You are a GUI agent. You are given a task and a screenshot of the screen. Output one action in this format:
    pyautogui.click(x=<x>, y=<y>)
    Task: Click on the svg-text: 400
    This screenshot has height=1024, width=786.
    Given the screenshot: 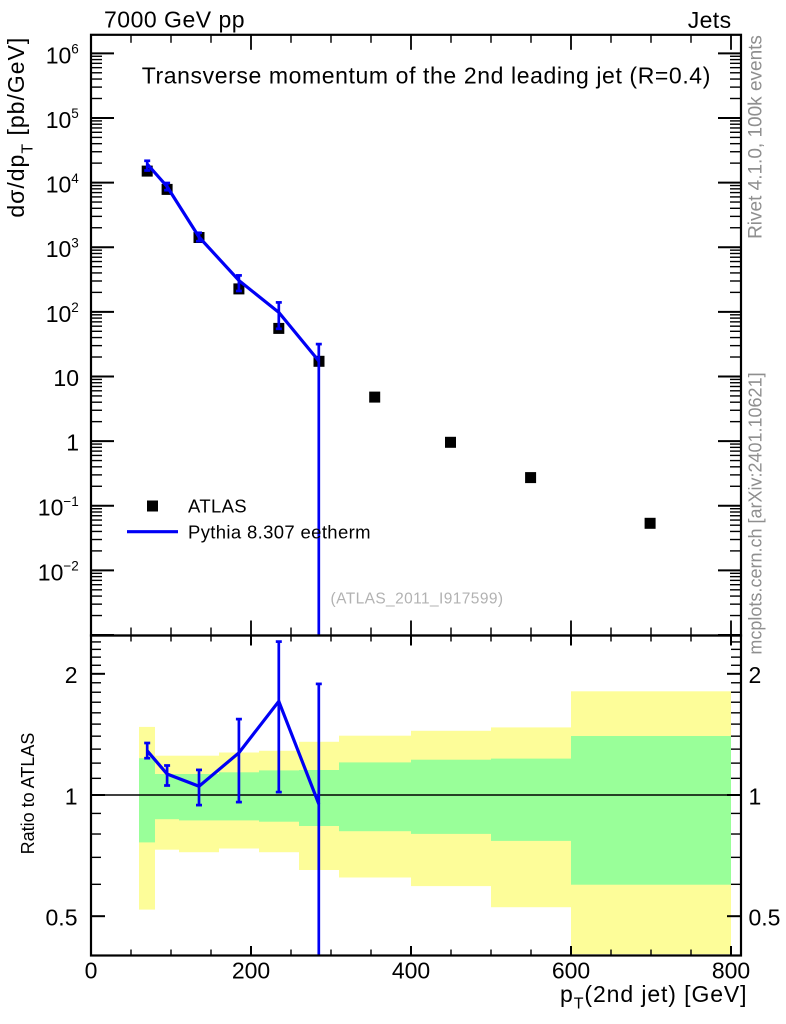 What is the action you would take?
    pyautogui.click(x=411, y=970)
    